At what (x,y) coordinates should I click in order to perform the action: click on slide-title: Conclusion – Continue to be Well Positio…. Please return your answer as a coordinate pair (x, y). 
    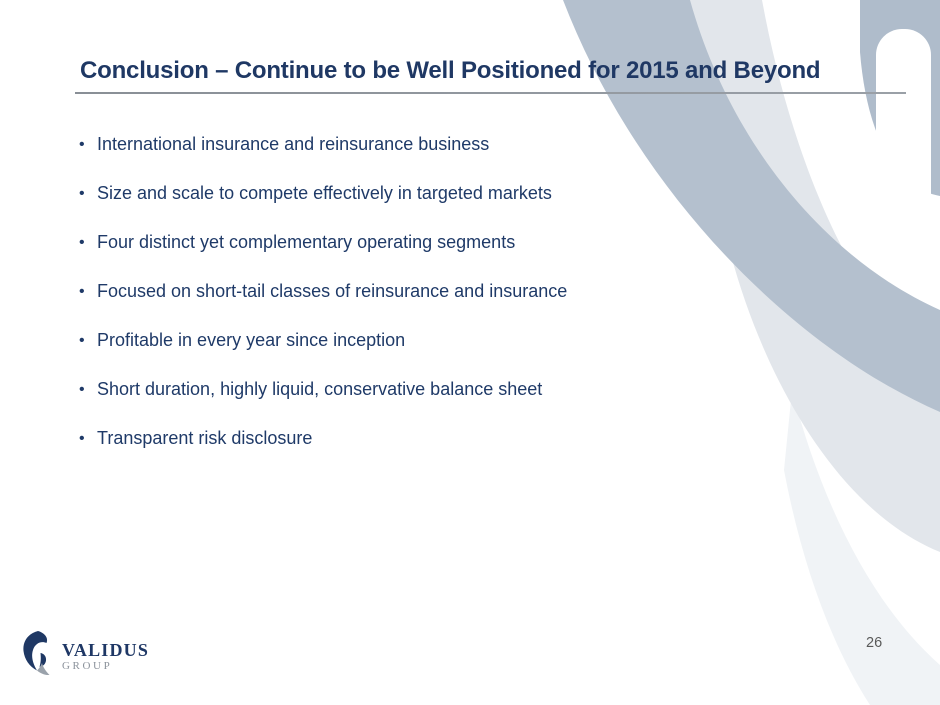
    Looking at the image, I should click on (450, 70).